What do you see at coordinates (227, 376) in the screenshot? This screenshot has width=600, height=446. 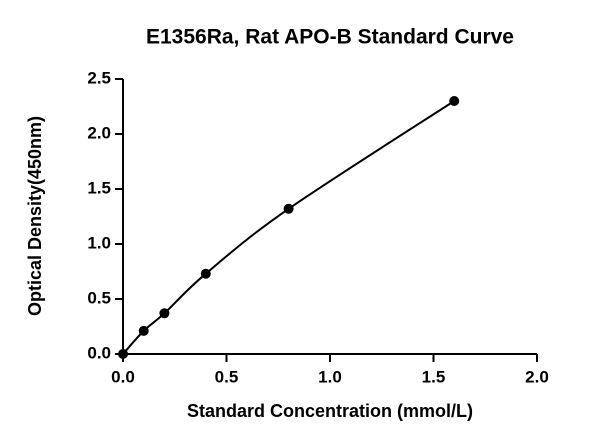 I see `x-tick-label: 0.5` at bounding box center [227, 376].